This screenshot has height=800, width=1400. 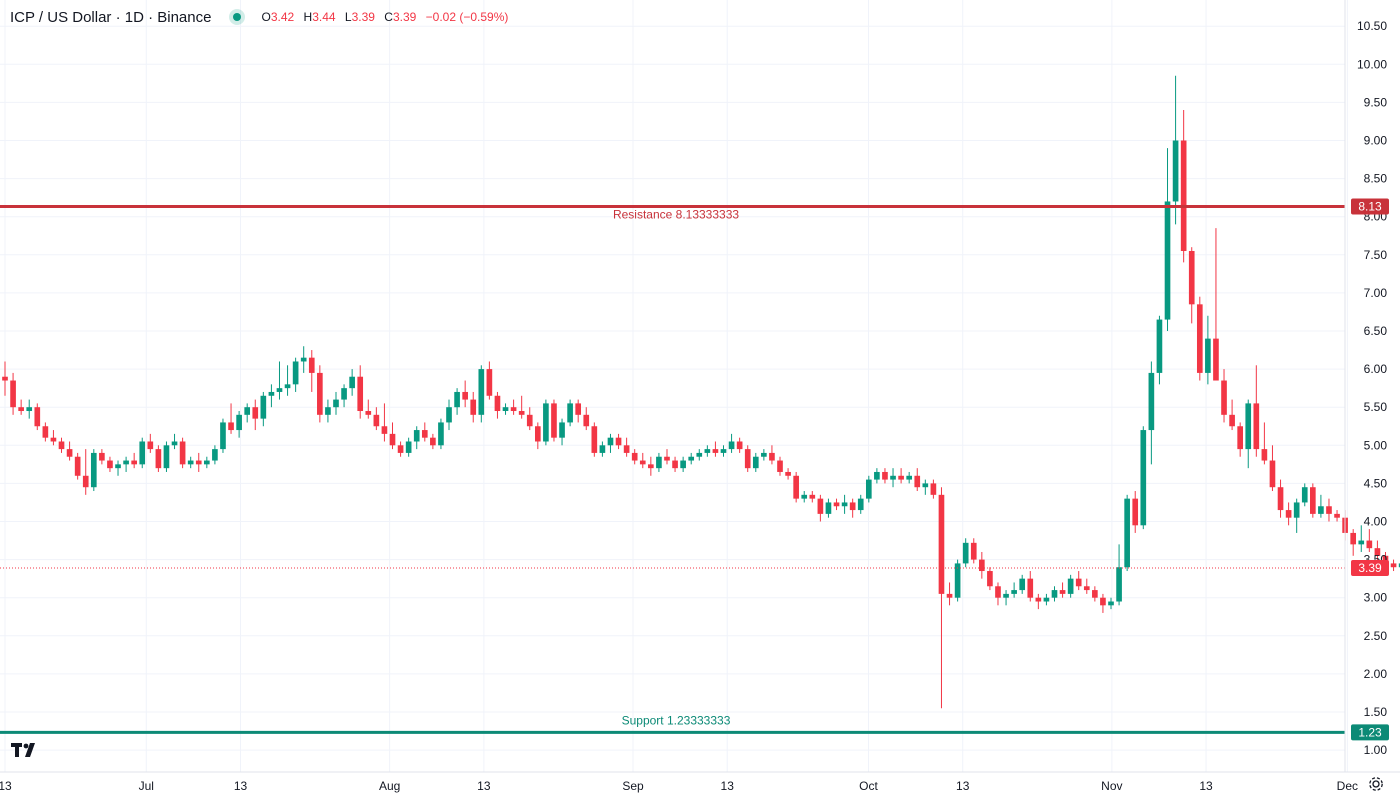 I want to click on time-tick-label: Jul, so click(x=146, y=786).